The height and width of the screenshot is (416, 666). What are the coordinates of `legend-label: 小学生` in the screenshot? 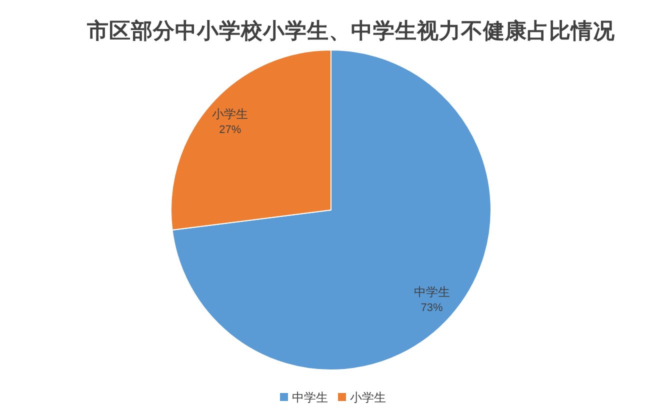 It's located at (368, 397).